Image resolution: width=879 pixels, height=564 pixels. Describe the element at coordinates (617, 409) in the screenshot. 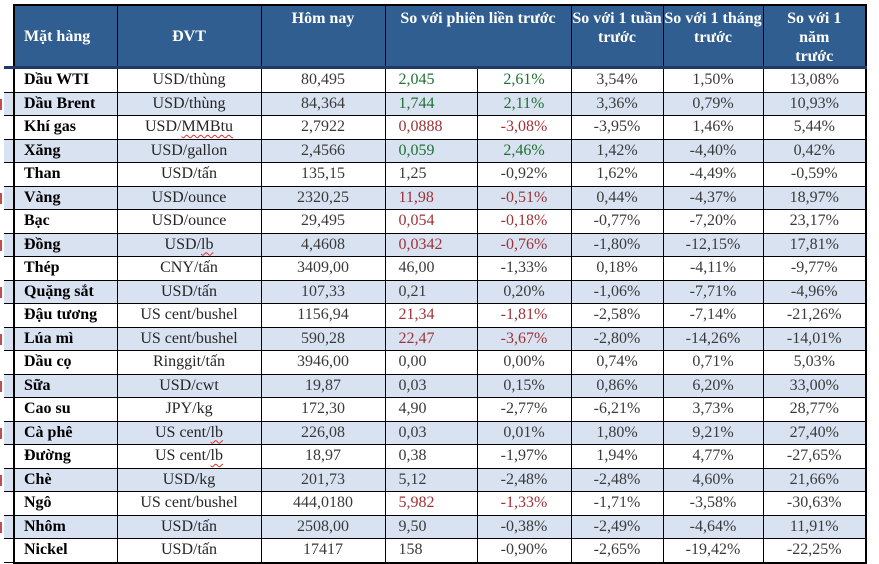

I see `change-percent-week: -6,21%` at that location.